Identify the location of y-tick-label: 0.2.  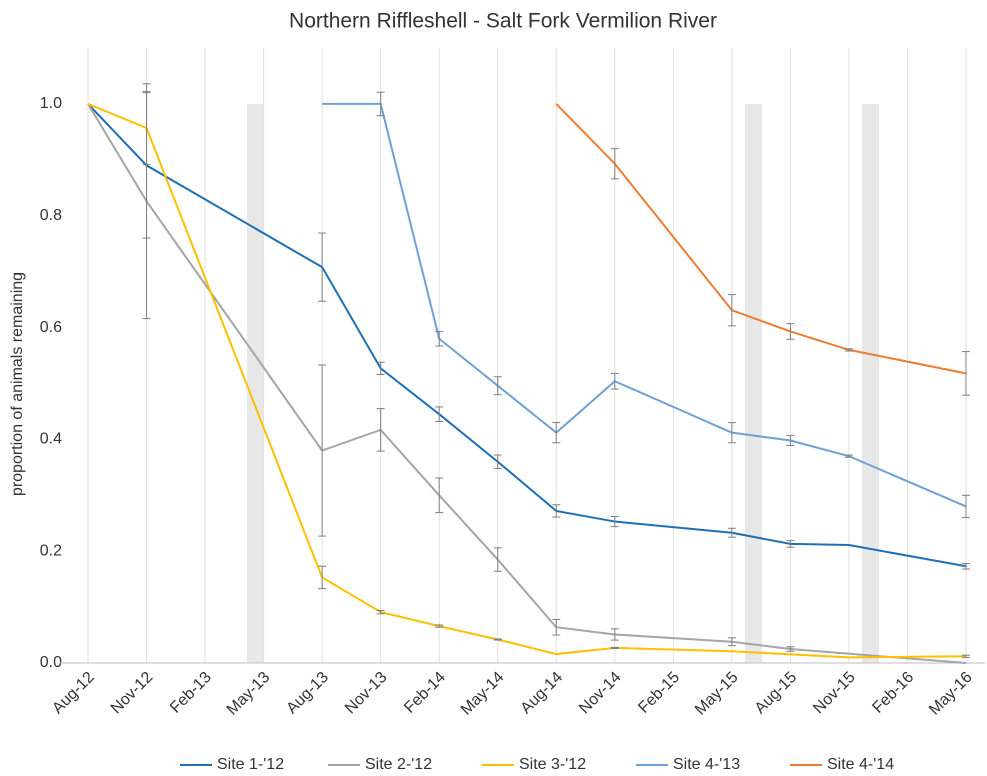
(51, 550).